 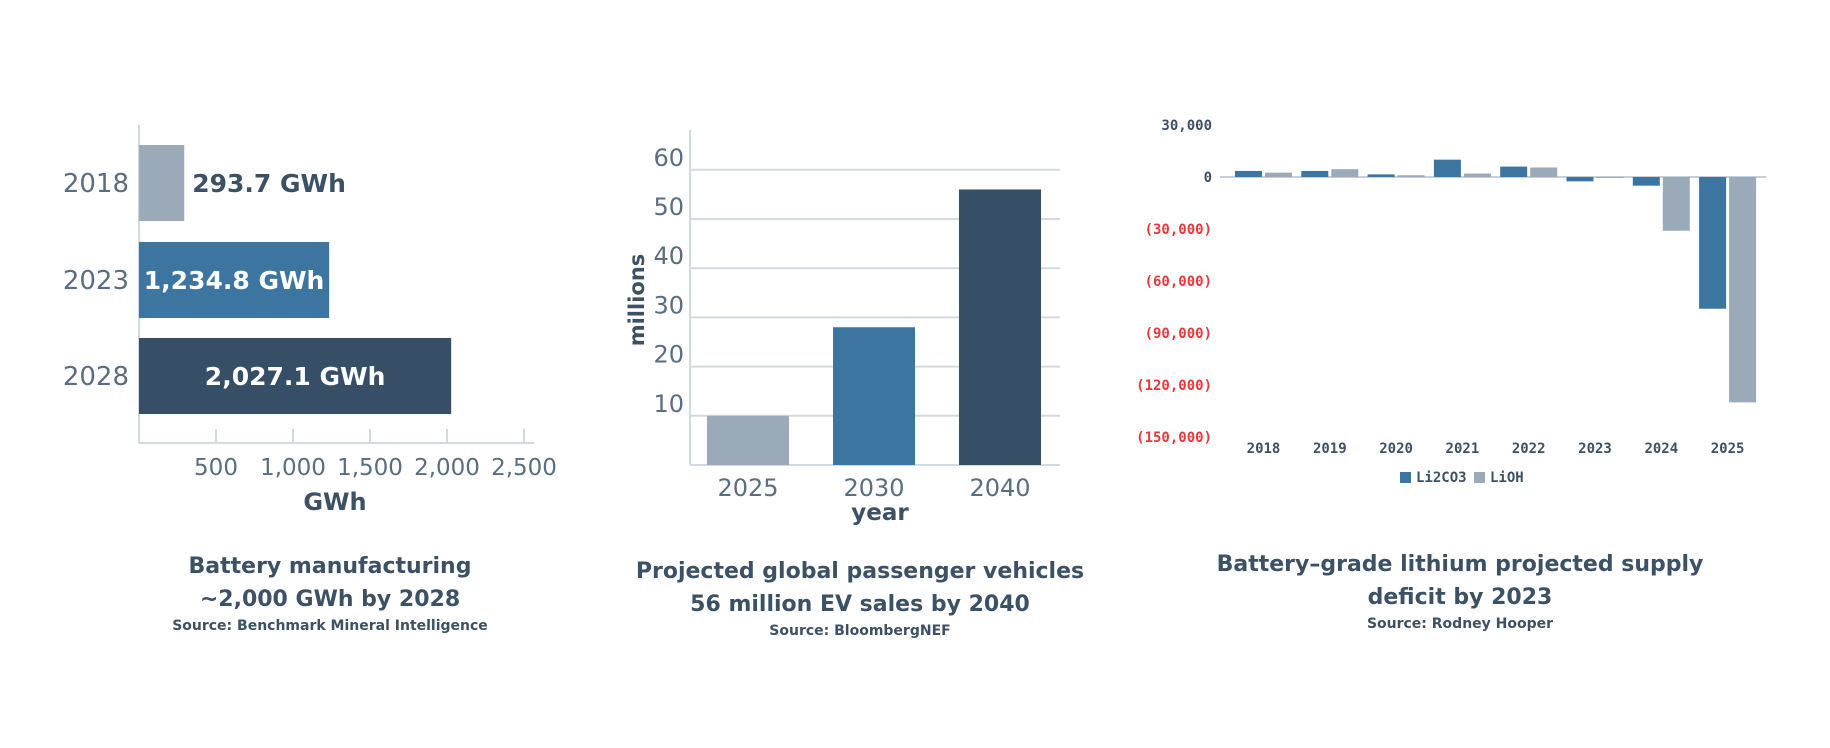 What do you see at coordinates (334, 502) in the screenshot?
I see `chart1-x-axis-title: GWh` at bounding box center [334, 502].